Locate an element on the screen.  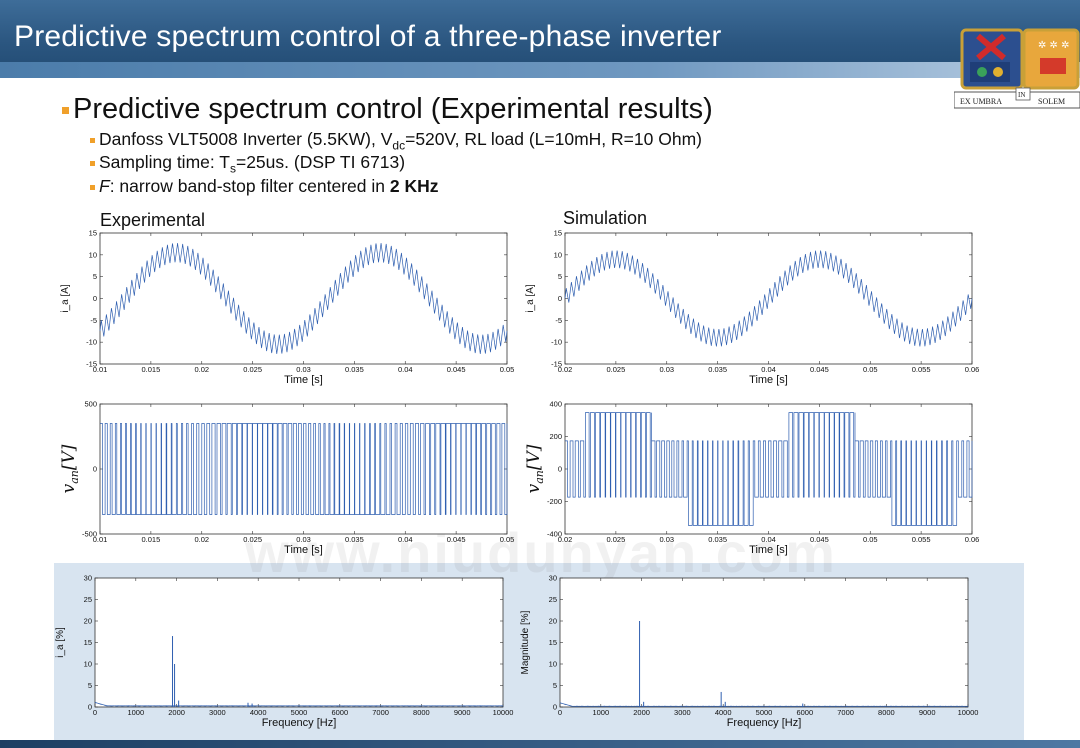
sub-subscript: dc is located at coordinates (399, 145).